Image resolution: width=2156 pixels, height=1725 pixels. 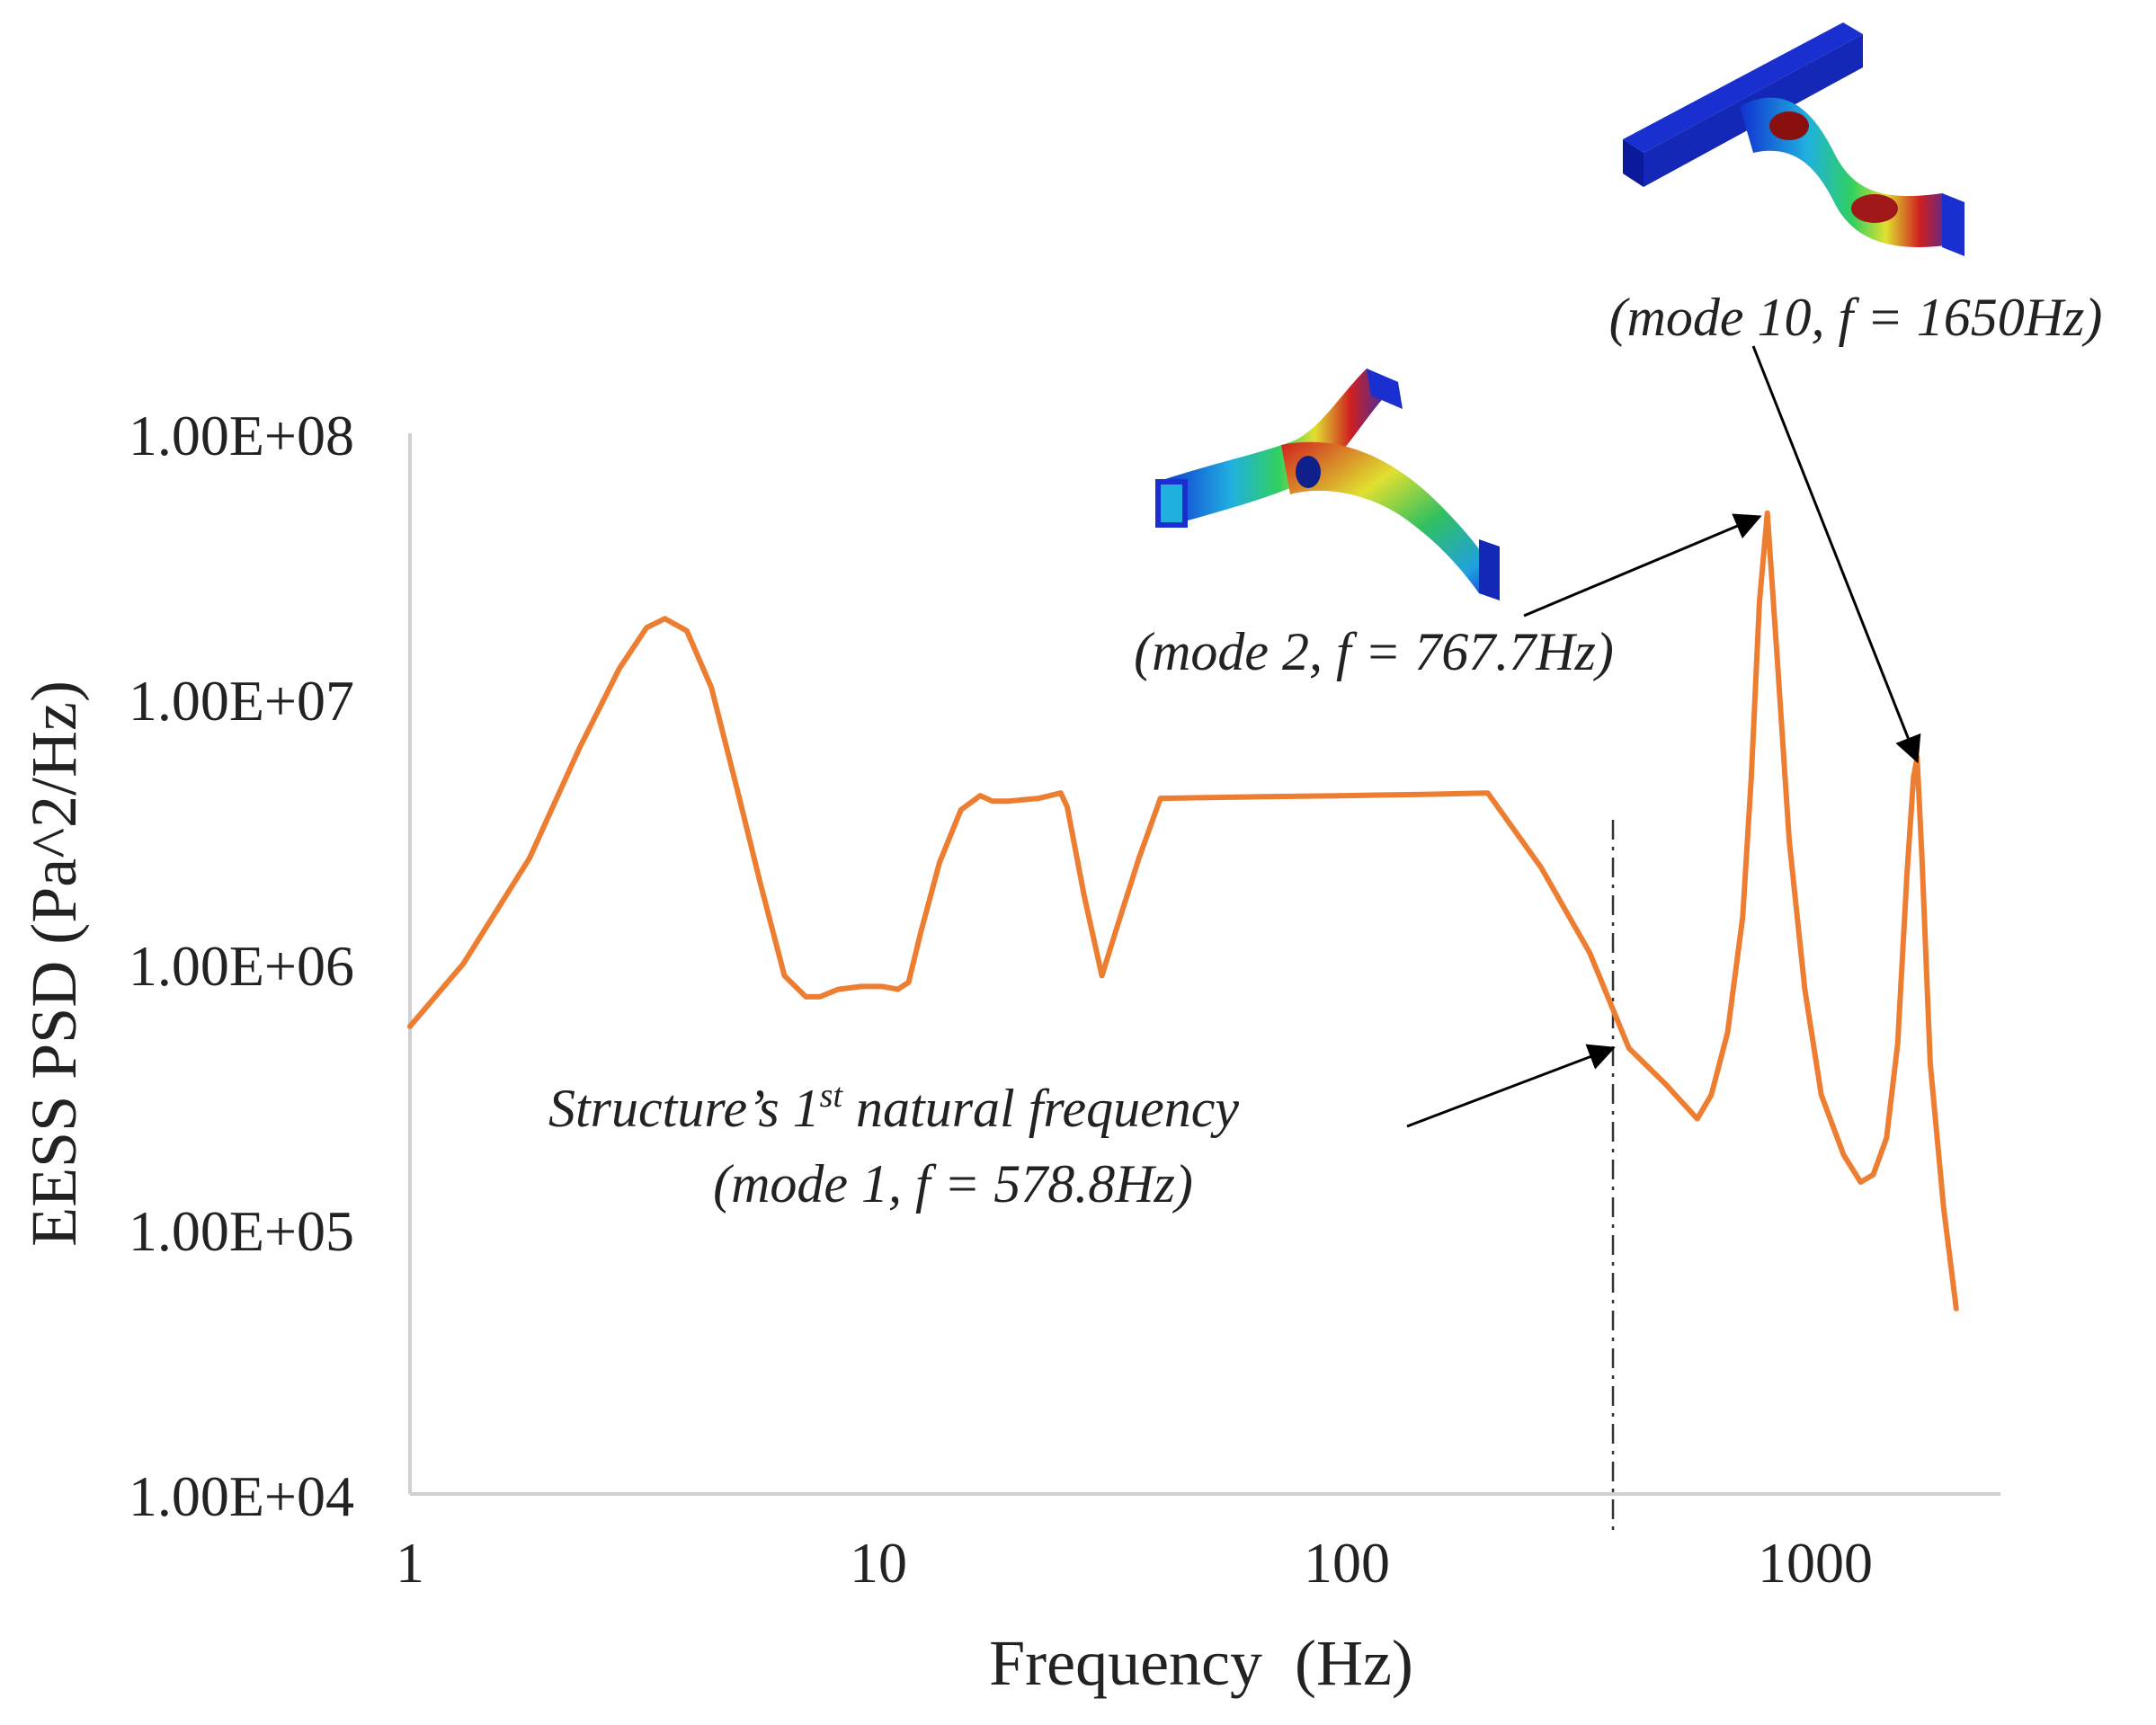 I want to click on mode-10-shape-image, so click(x=1793, y=139).